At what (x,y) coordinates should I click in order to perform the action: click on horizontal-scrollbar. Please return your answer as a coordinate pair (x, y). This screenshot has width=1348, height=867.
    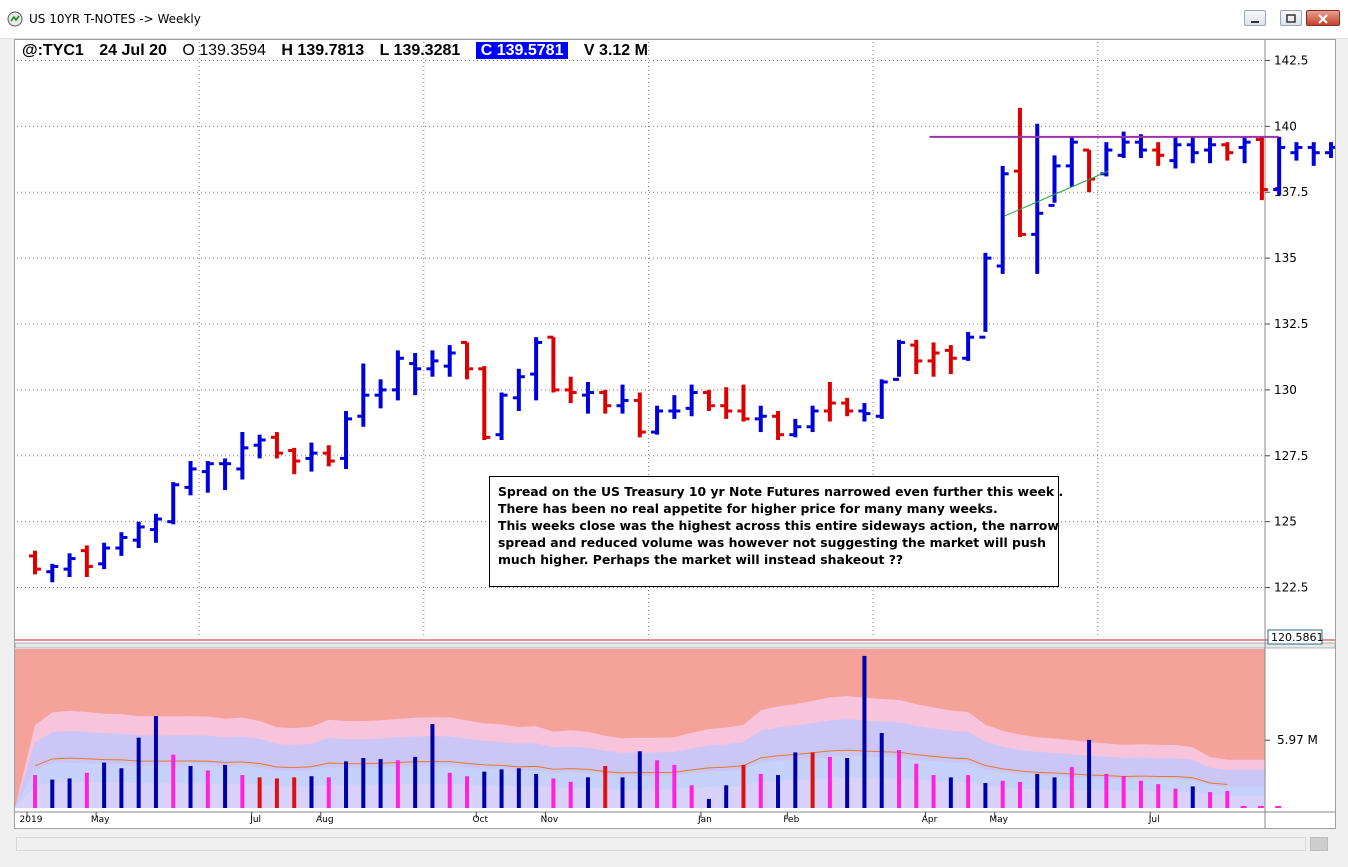
    Looking at the image, I should click on (675, 844).